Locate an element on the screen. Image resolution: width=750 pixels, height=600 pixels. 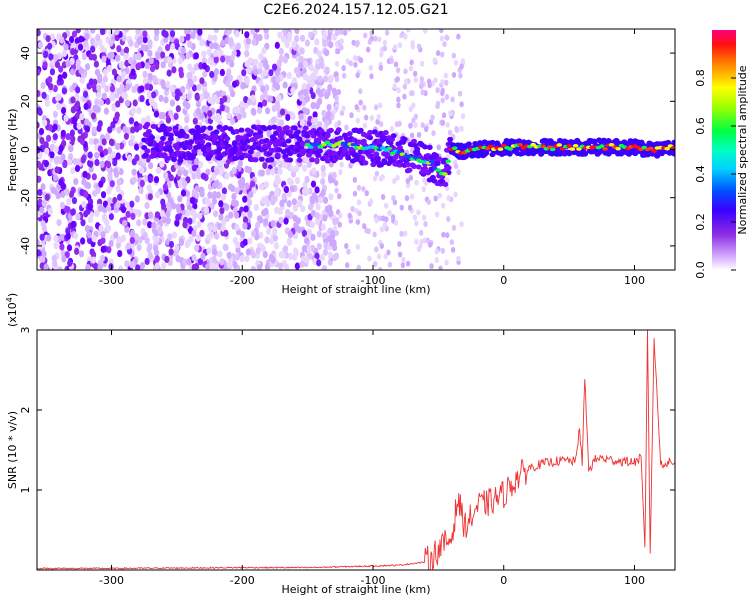
snr-xtick-label: 0 is located at coordinates (503, 580).